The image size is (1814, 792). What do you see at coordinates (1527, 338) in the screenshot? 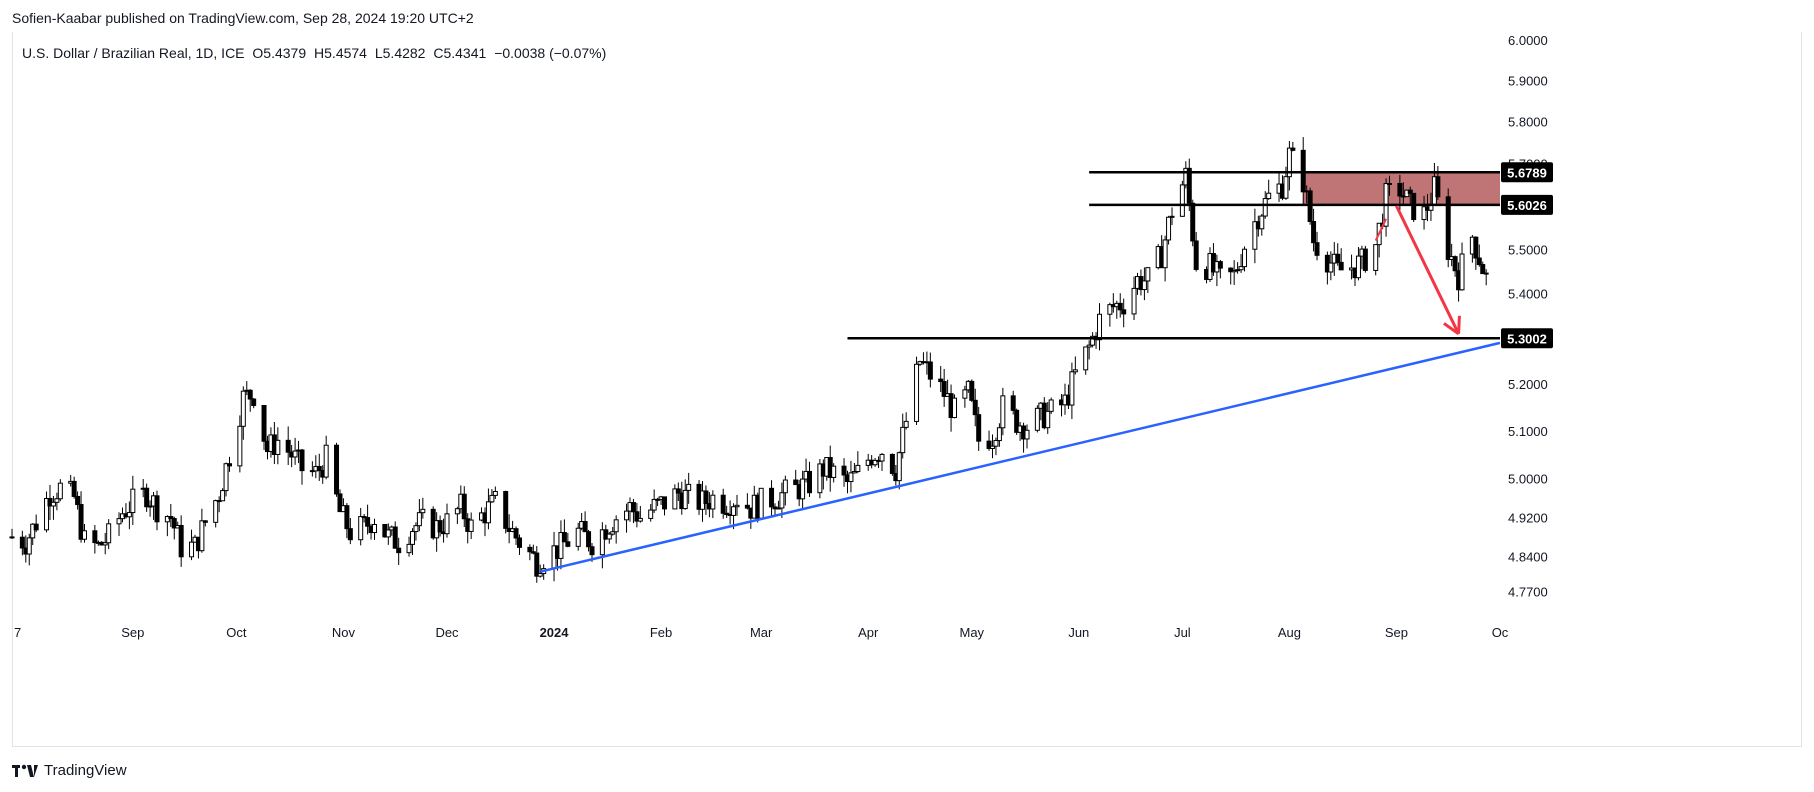
I see `price-label: 5.3002` at bounding box center [1527, 338].